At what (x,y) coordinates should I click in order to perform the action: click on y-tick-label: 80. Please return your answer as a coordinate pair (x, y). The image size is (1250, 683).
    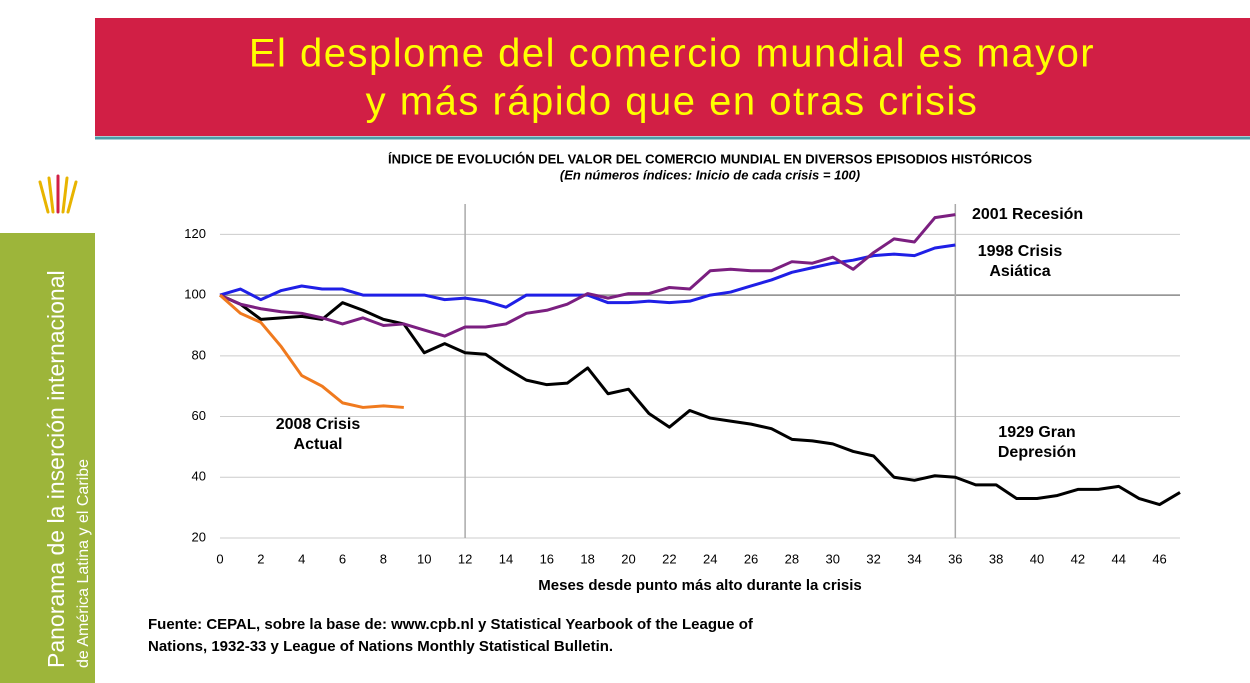
    Looking at the image, I should click on (199, 354).